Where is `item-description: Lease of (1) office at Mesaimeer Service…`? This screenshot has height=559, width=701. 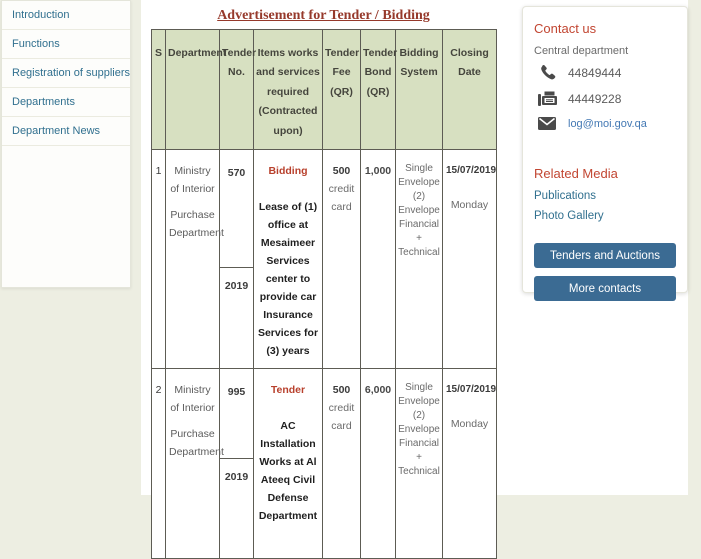 item-description: Lease of (1) office at Mesaimeer Service… is located at coordinates (288, 279).